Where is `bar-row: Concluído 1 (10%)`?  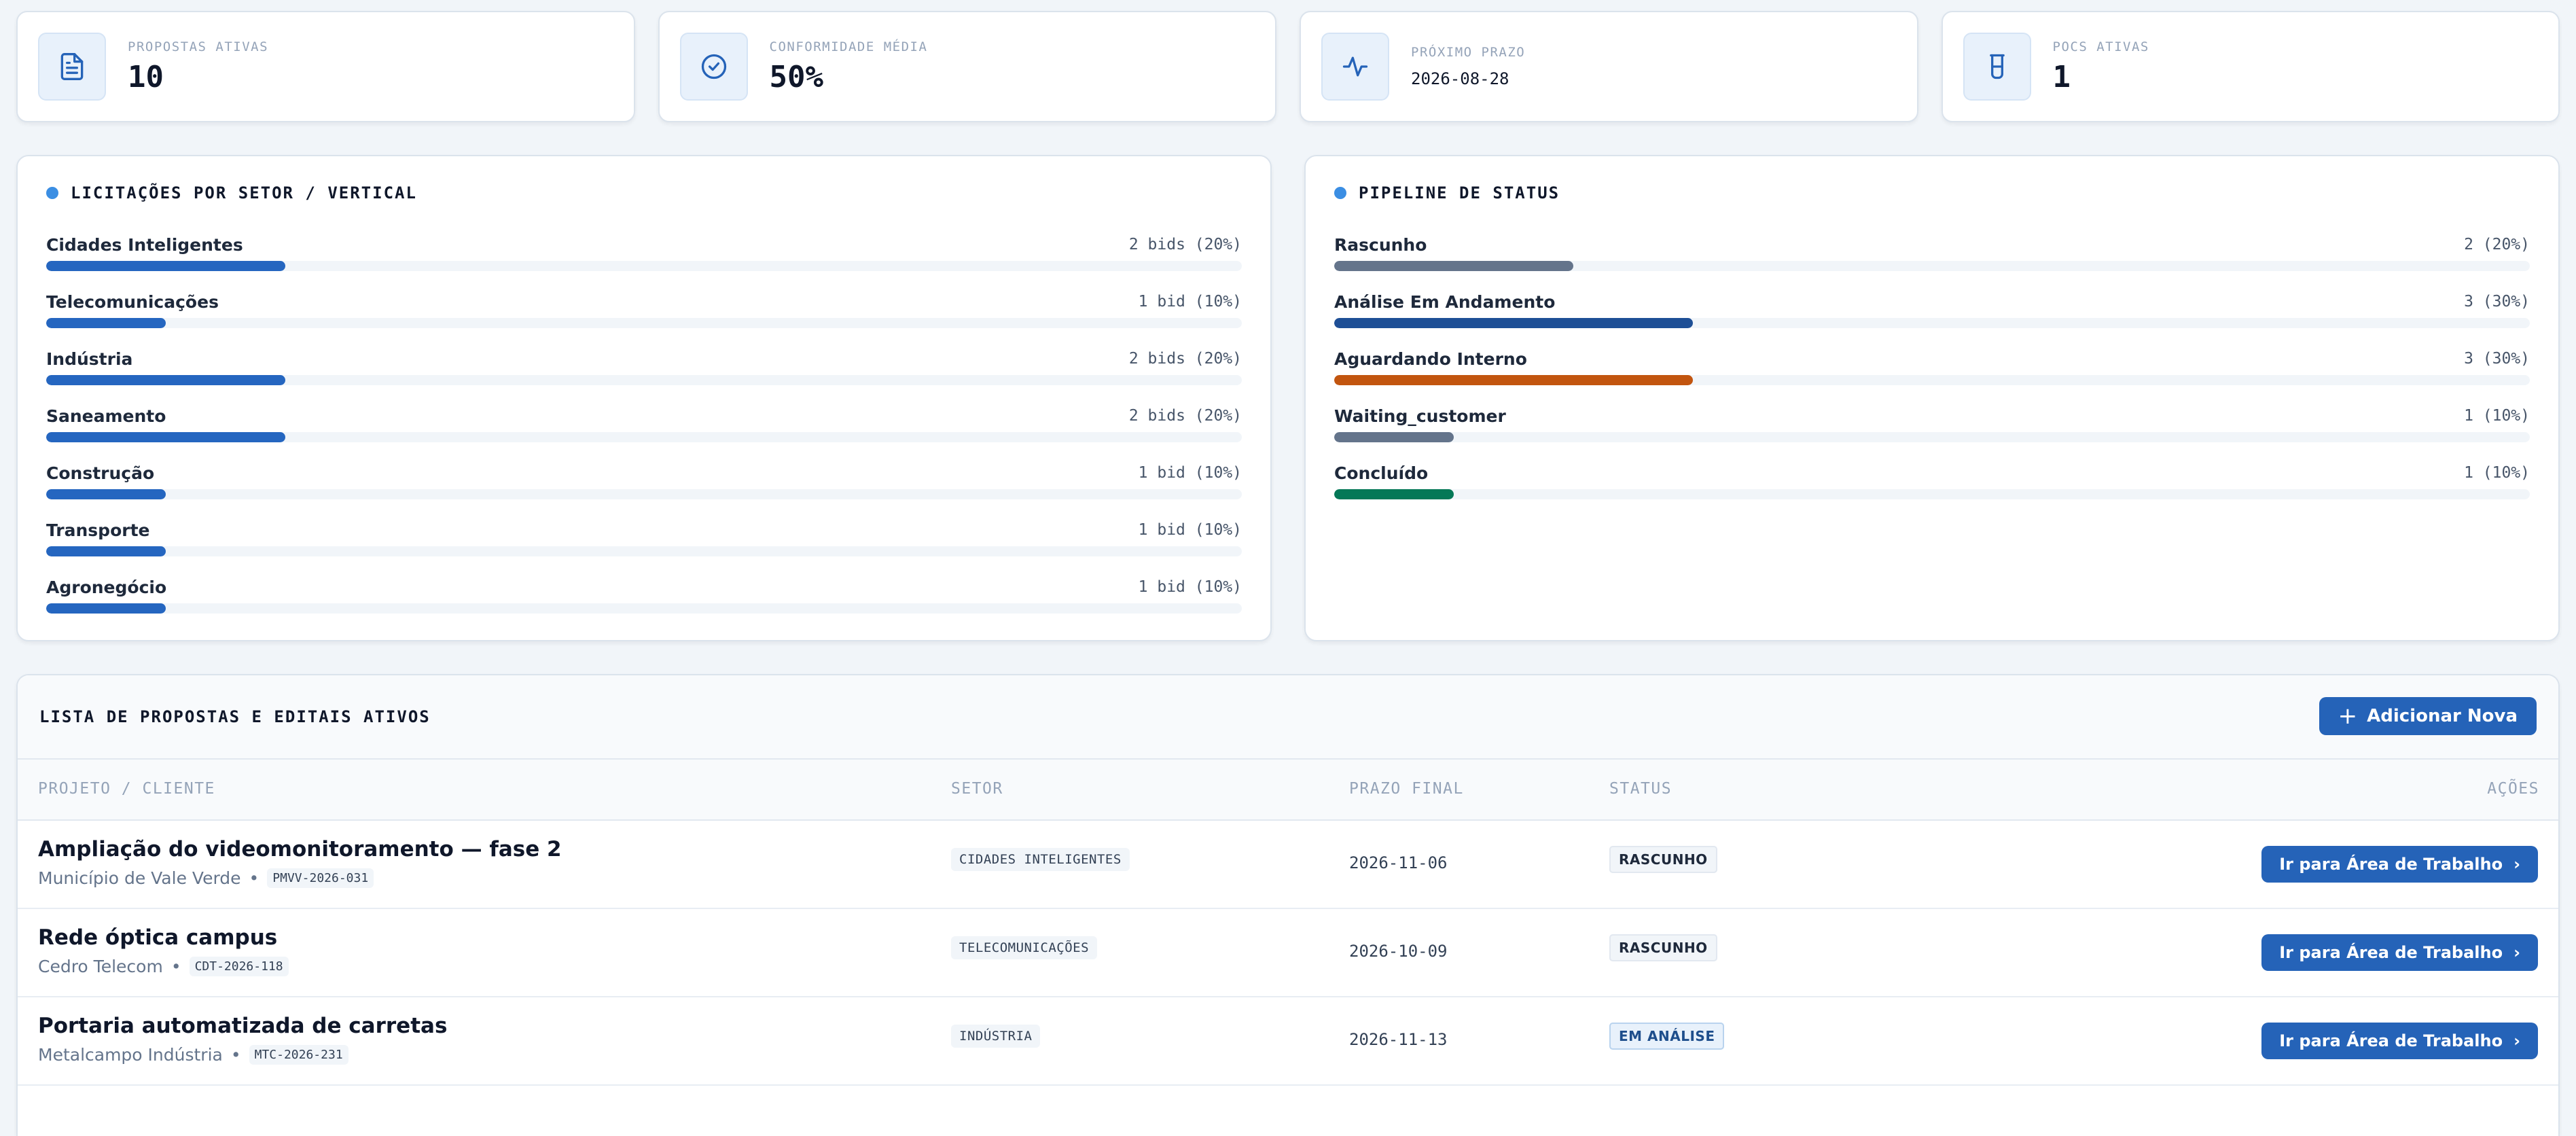
bar-row: Concluído 1 (10%) is located at coordinates (1932, 489).